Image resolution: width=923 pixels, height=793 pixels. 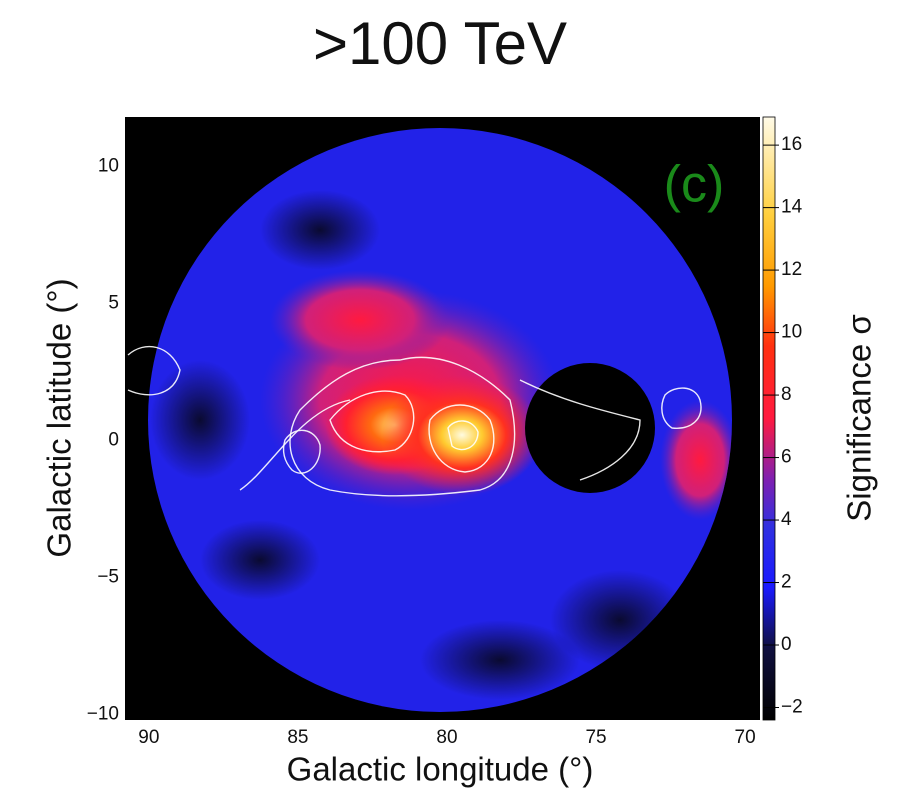 What do you see at coordinates (694, 185) in the screenshot?
I see `panel-label: (c)` at bounding box center [694, 185].